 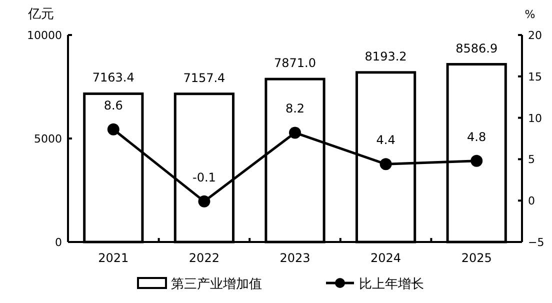 I want to click on legend-label: 比上年增长, so click(x=391, y=284).